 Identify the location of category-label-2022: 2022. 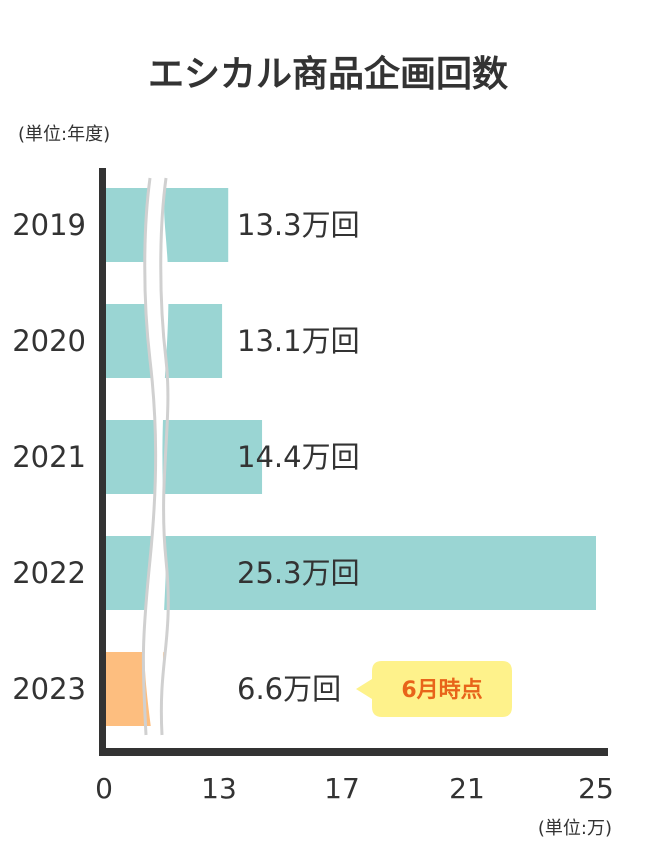
(49, 573).